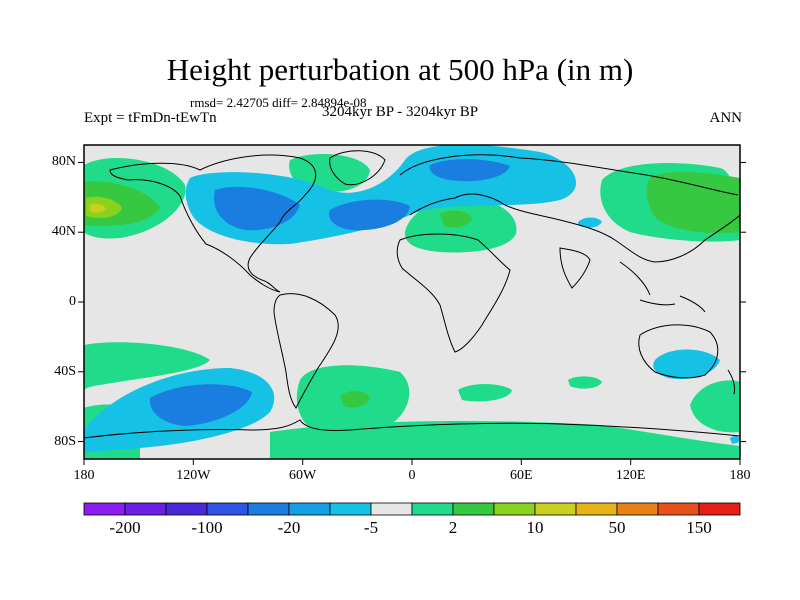  Describe the element at coordinates (303, 475) in the screenshot. I see `lon-tick-label-60w: 60W` at that location.